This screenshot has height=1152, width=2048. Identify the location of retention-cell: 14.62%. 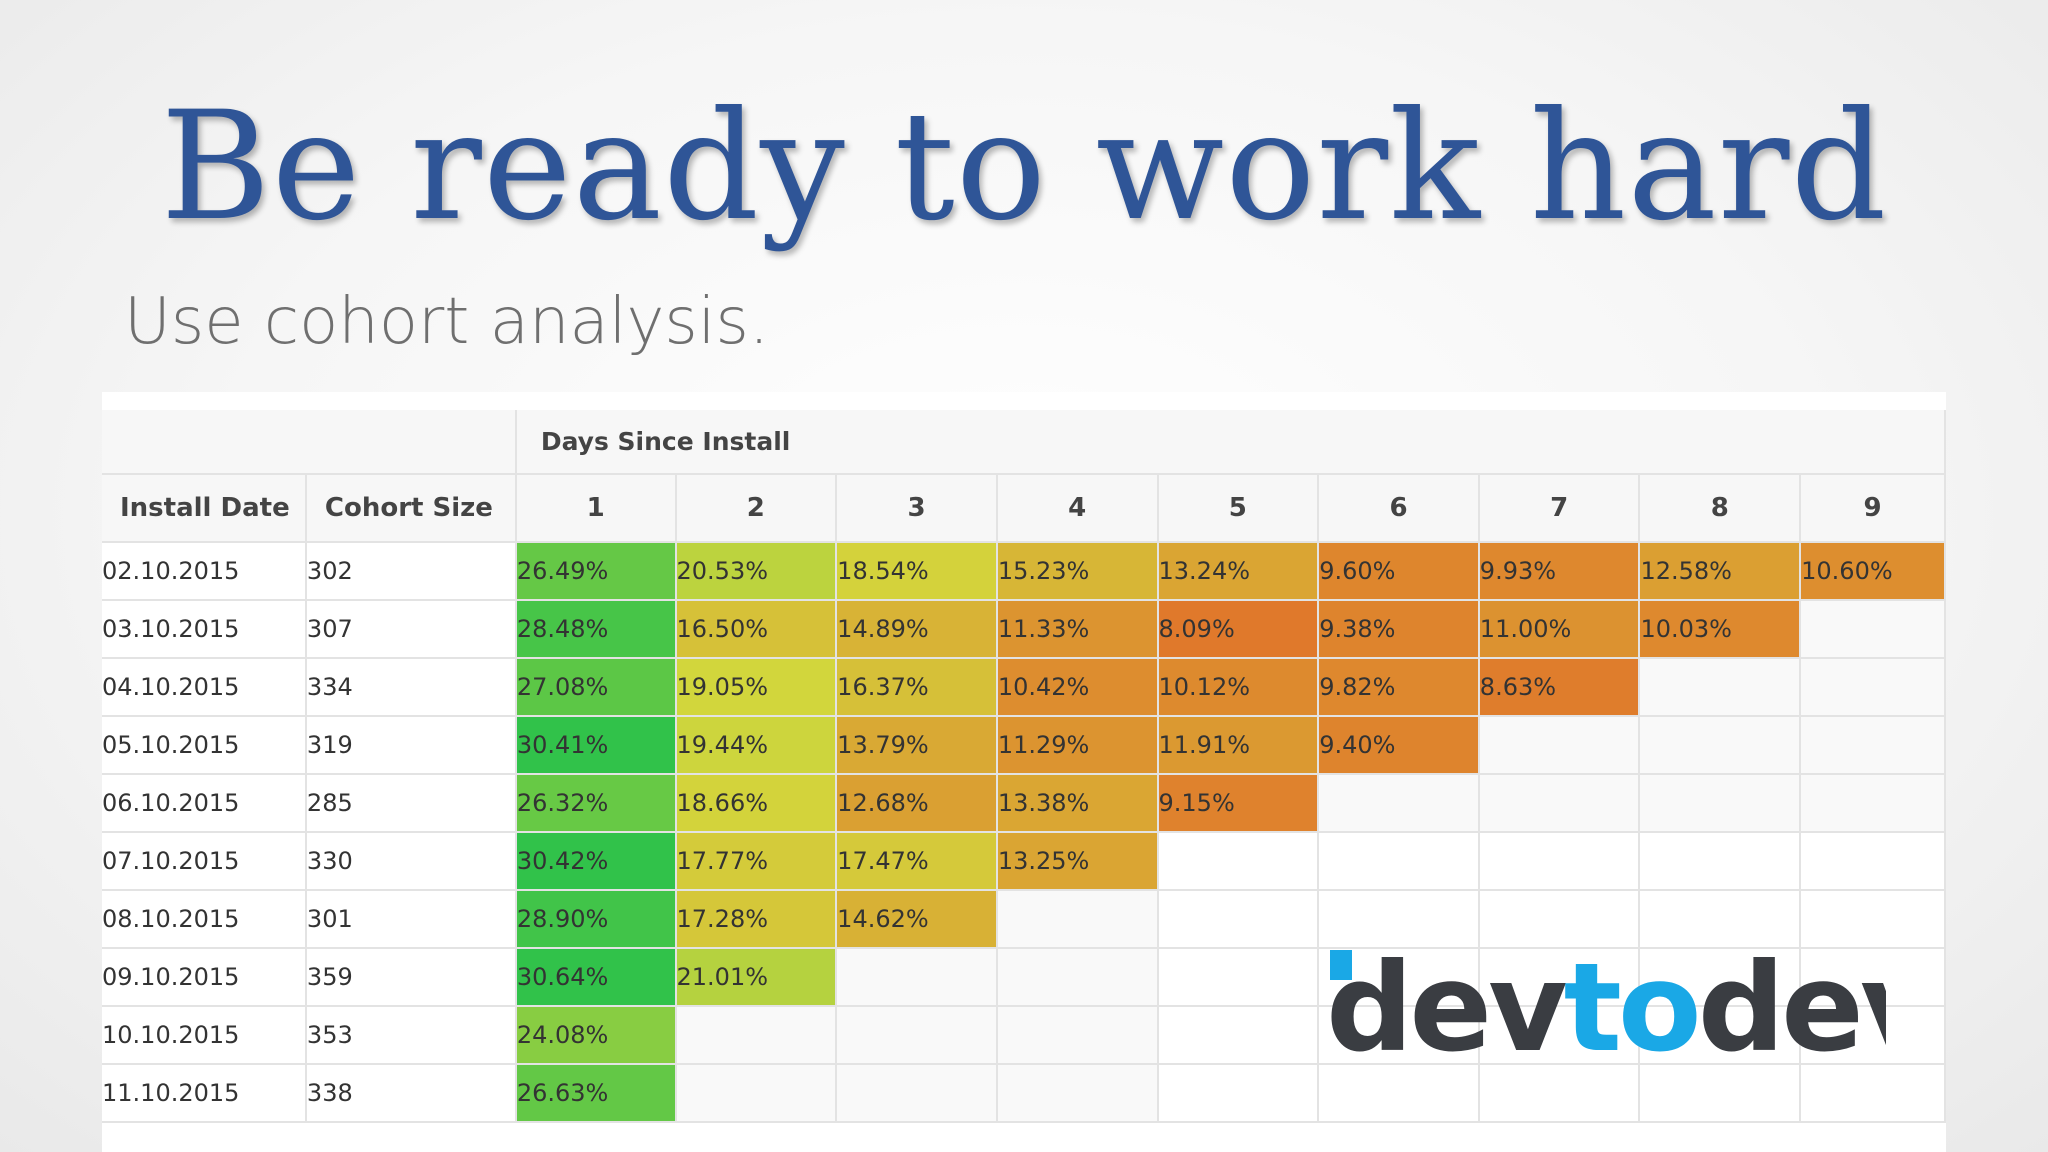
(917, 919).